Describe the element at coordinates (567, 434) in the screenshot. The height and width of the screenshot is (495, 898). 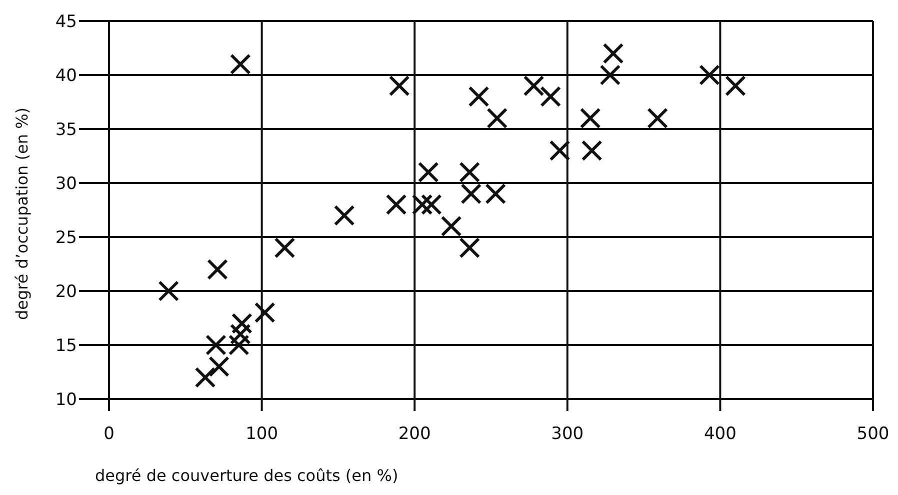
I see `x-tick-label: 300` at that location.